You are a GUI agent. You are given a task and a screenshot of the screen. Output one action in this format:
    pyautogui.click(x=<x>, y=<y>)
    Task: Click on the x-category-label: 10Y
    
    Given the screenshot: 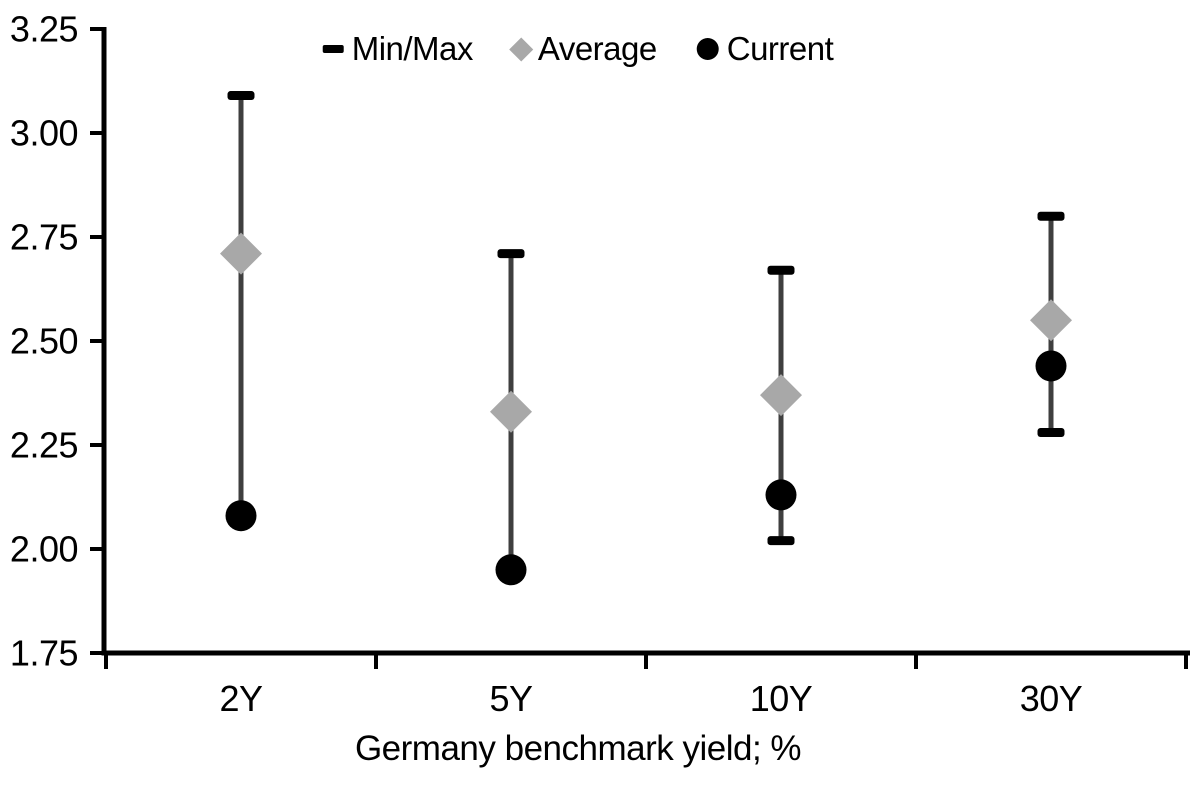 What is the action you would take?
    pyautogui.click(x=781, y=698)
    